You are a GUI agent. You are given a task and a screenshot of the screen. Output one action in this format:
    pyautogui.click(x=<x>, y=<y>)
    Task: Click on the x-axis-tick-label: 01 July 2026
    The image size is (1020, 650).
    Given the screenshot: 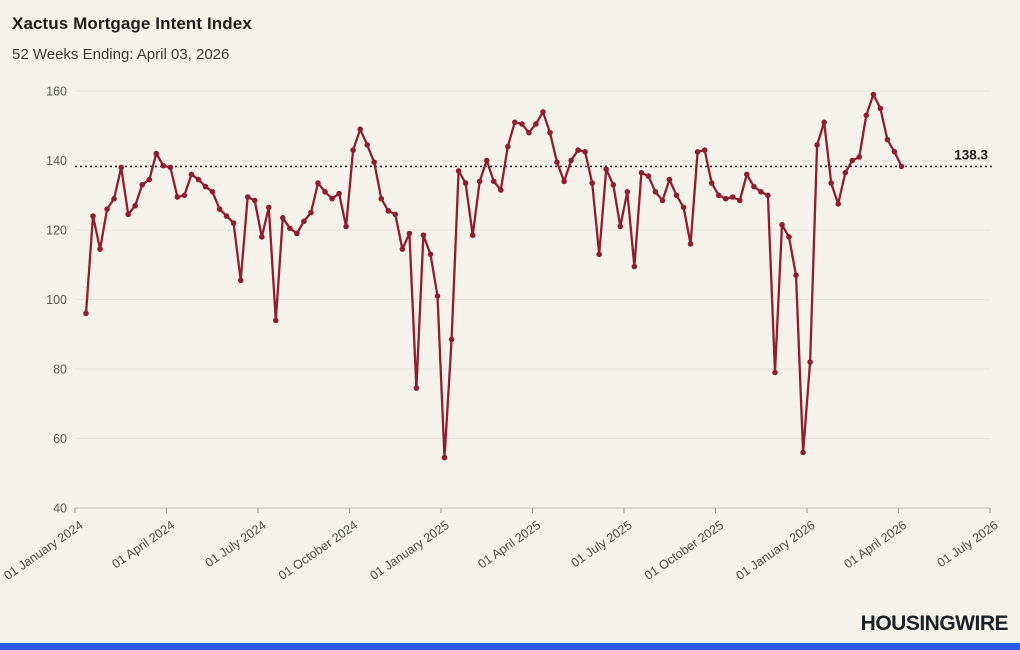 What is the action you would take?
    pyautogui.click(x=968, y=544)
    